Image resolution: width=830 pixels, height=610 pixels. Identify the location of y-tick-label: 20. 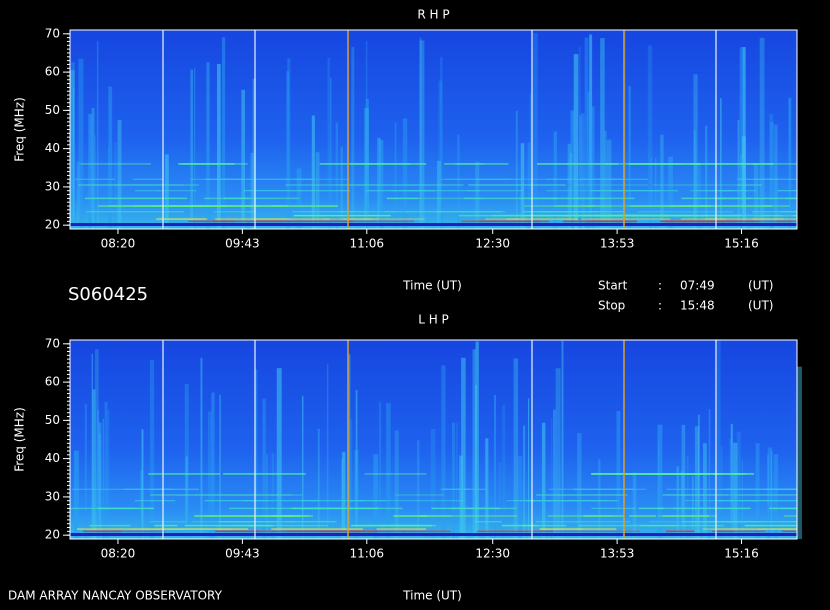
(52, 535).